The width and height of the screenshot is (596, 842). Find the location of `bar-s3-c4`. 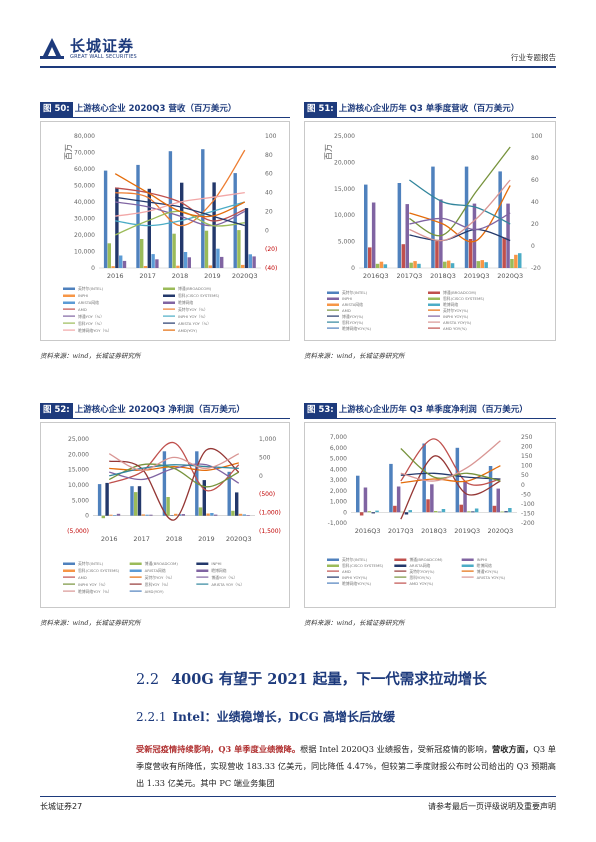

bar-s3-c4 is located at coordinates (246, 238).